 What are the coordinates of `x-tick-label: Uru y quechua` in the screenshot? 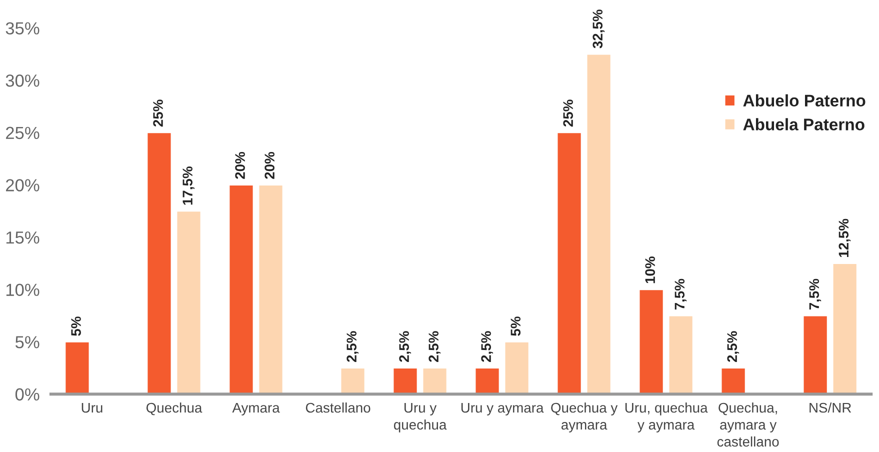 It's located at (420, 417).